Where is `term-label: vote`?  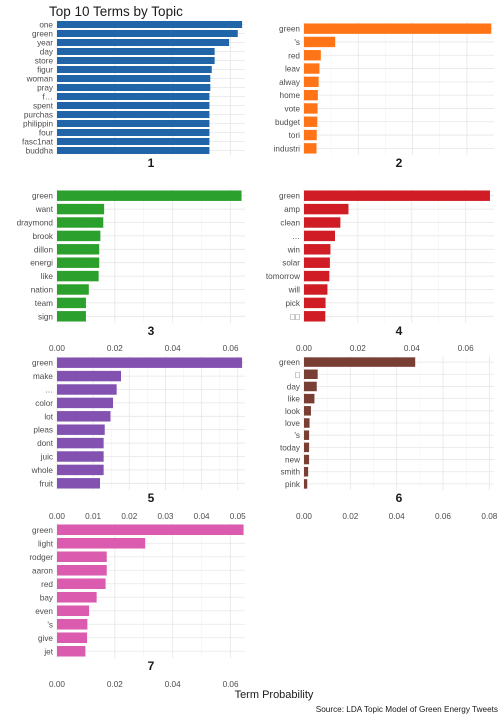 term-label: vote is located at coordinates (293, 108).